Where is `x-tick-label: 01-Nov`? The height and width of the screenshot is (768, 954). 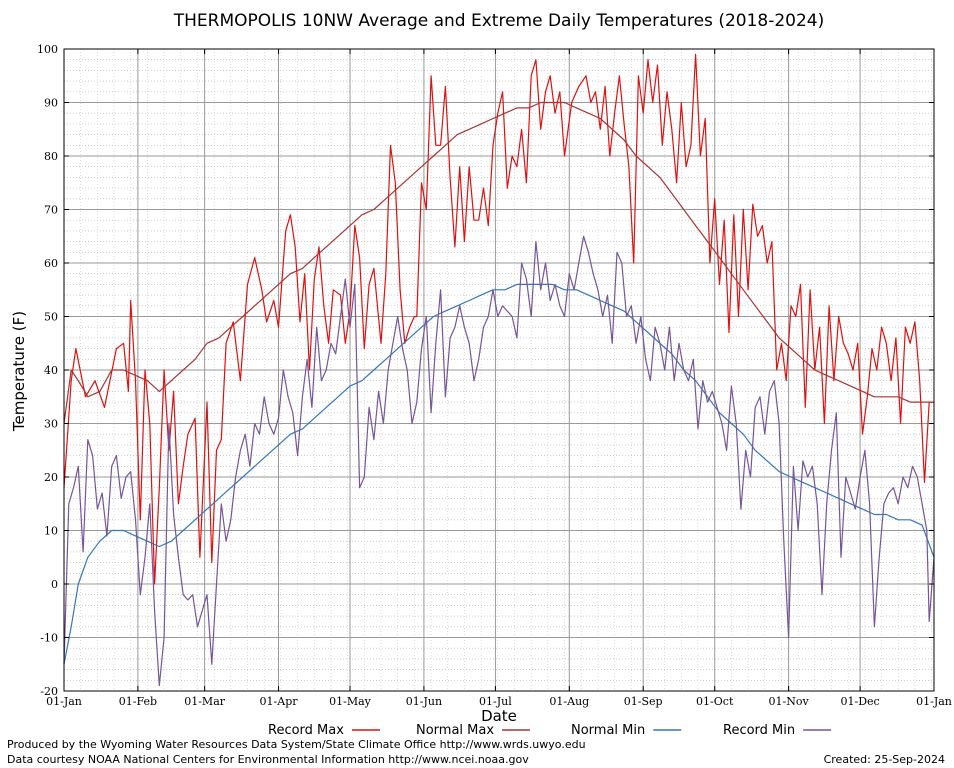
x-tick-label: 01-Nov is located at coordinates (789, 701).